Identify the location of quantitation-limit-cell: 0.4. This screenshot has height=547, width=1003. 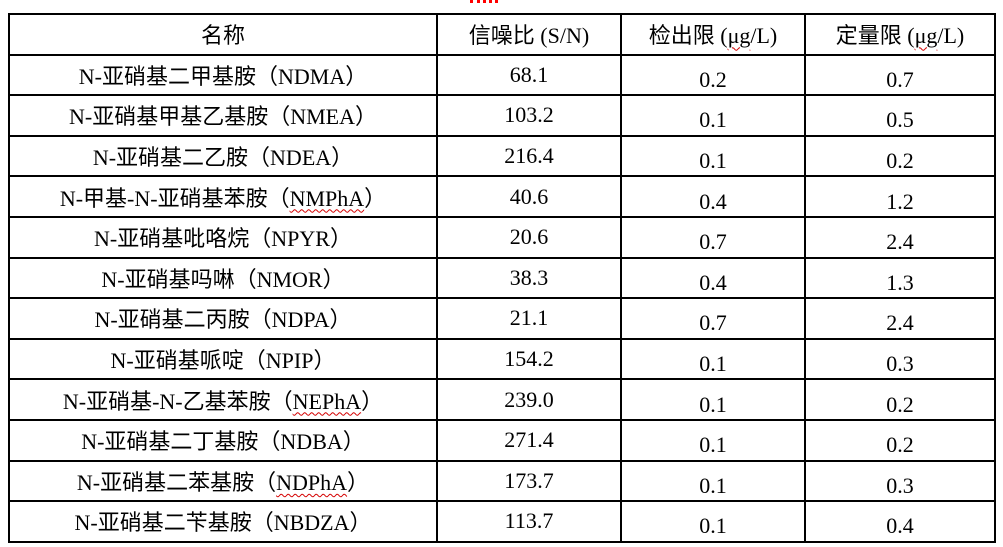
(900, 521).